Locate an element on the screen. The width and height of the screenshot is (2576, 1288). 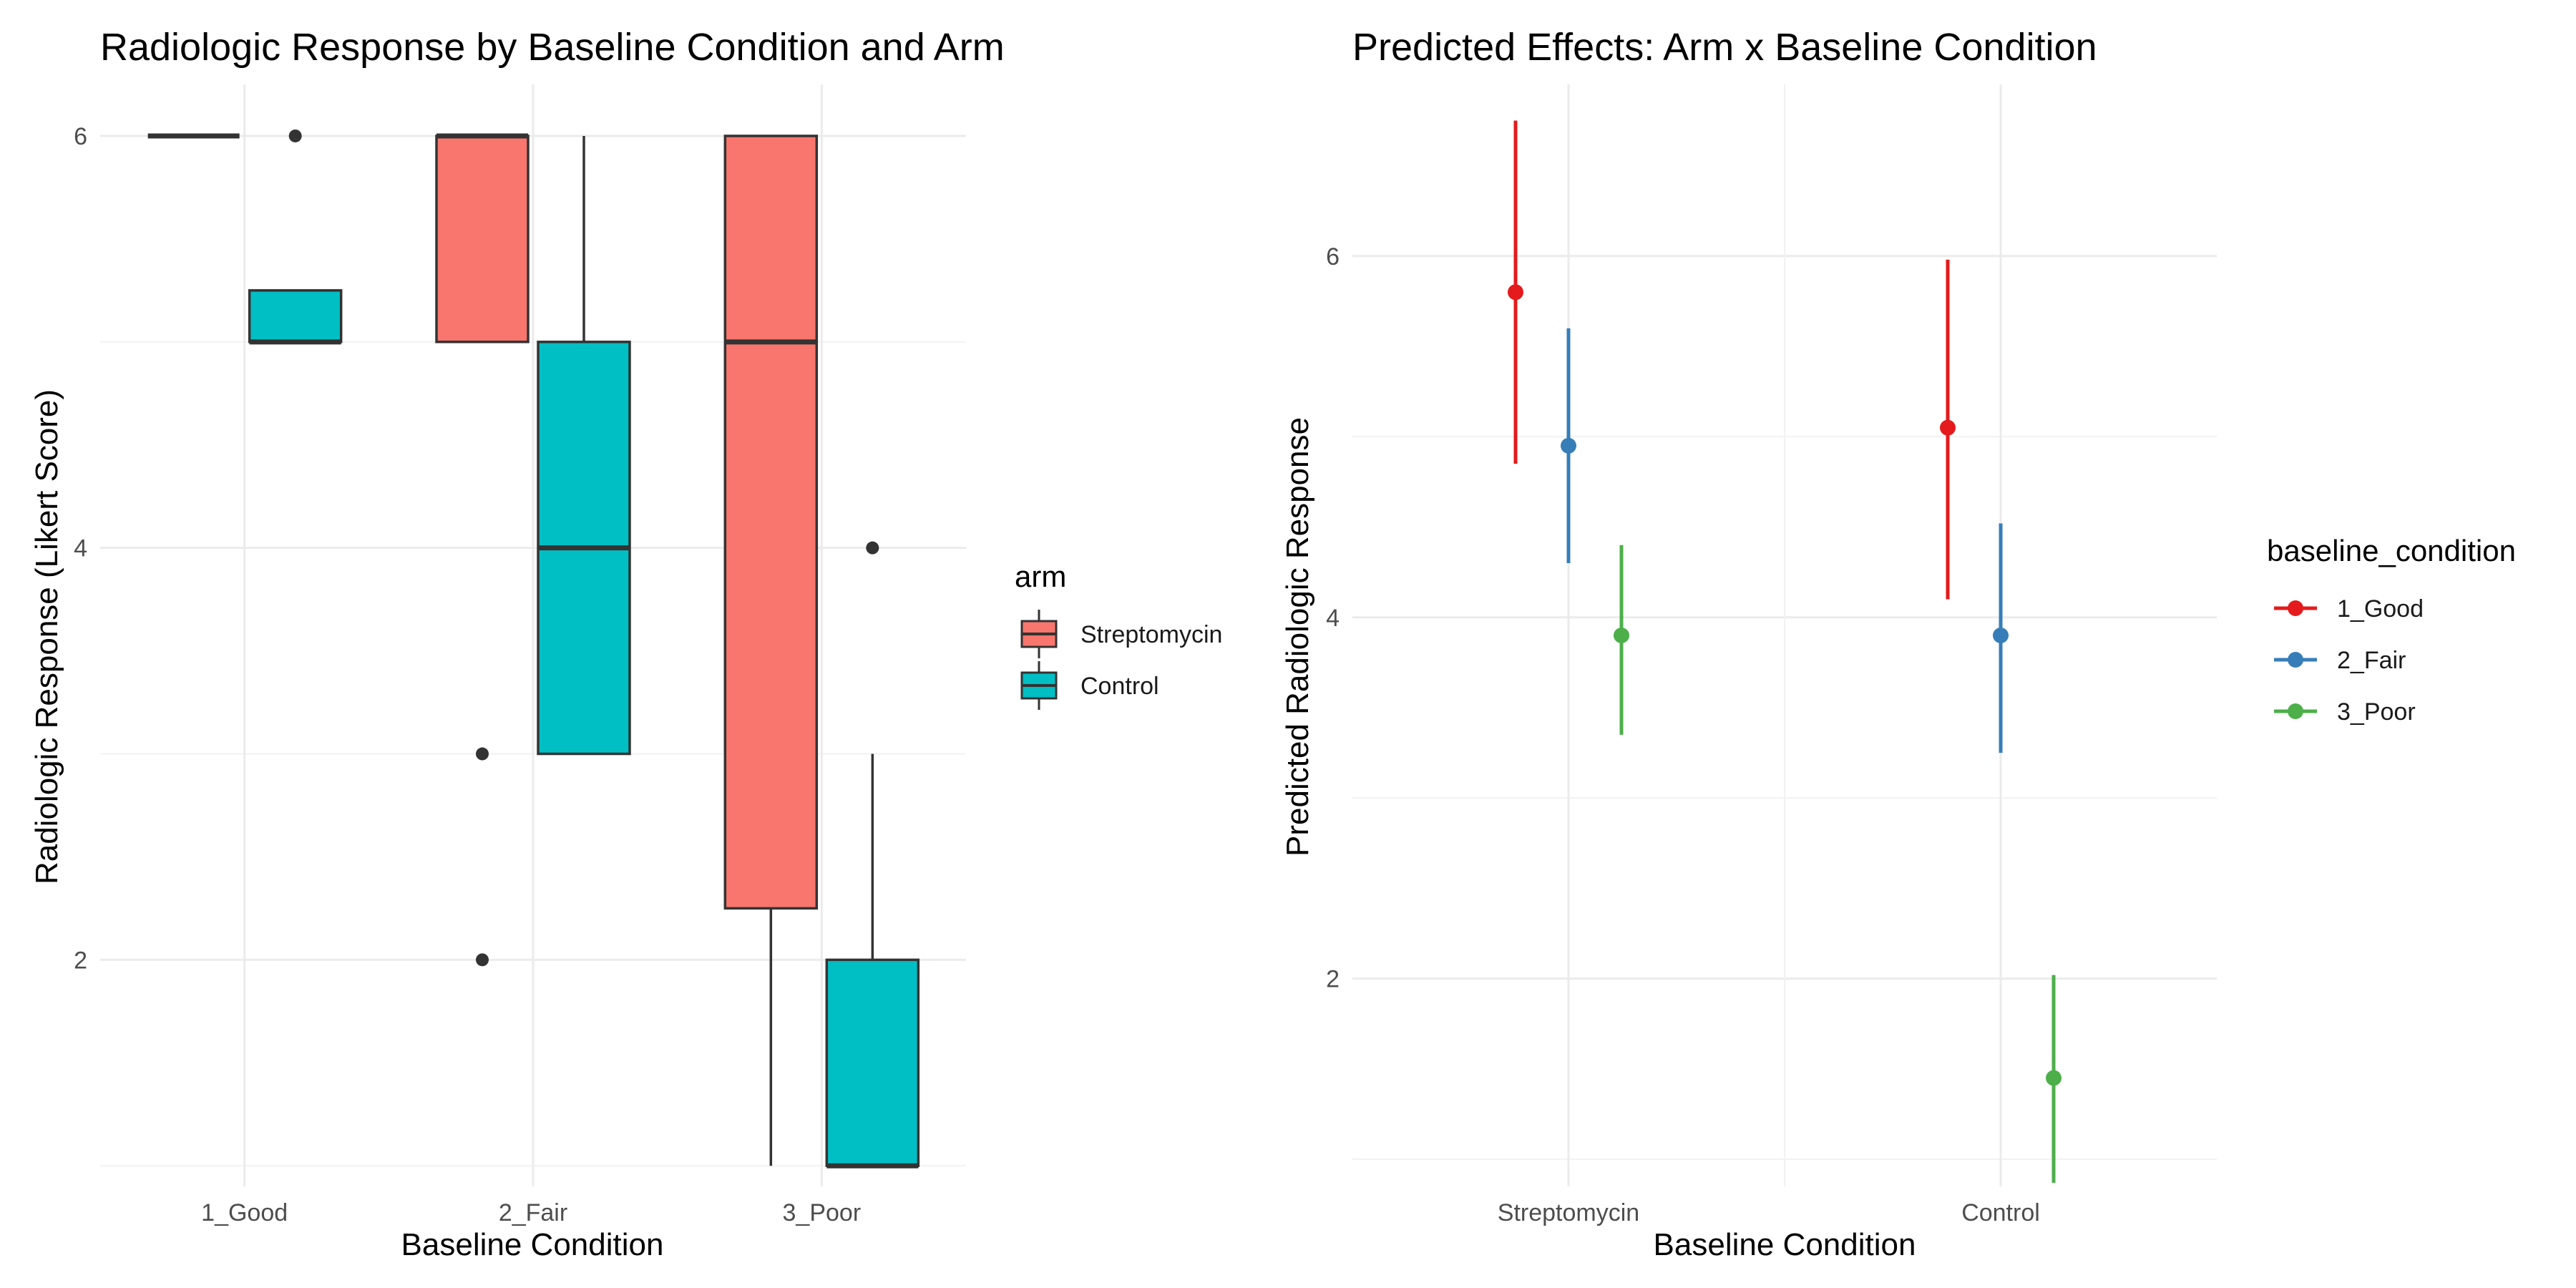
y-axis-title: Predicted Radiologic Response is located at coordinates (1297, 637).